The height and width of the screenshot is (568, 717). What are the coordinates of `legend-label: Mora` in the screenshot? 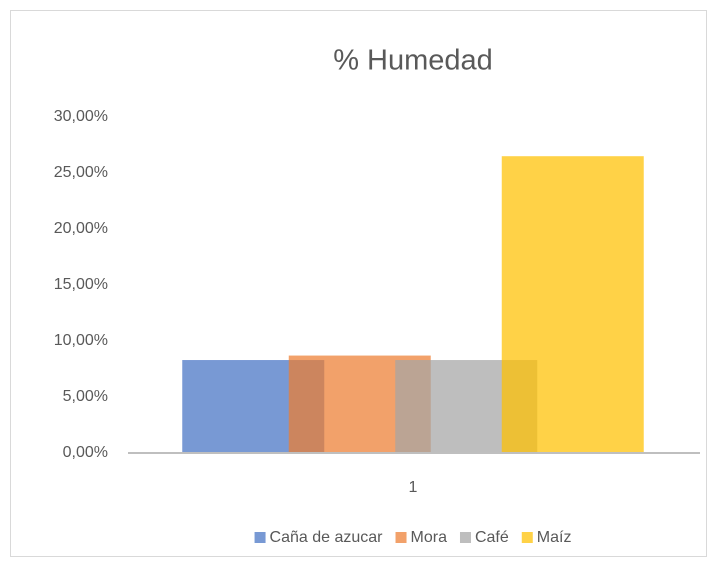 It's located at (429, 537).